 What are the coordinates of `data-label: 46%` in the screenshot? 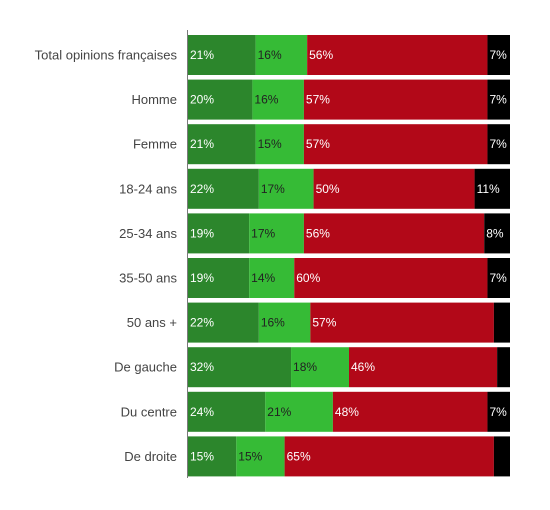 It's located at (363, 367).